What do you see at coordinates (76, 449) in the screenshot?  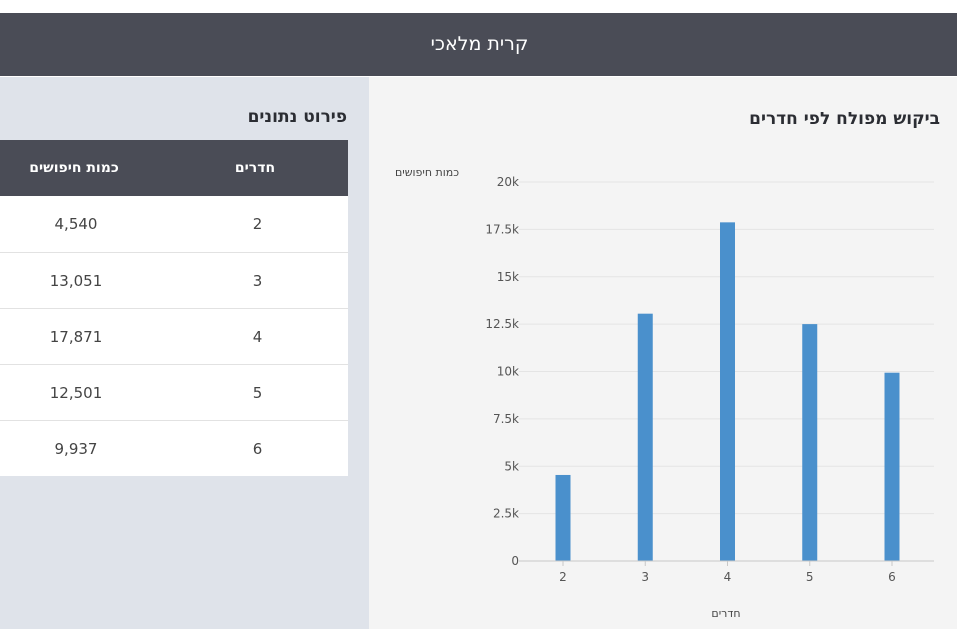 I see `search-count-cell: 9,937` at bounding box center [76, 449].